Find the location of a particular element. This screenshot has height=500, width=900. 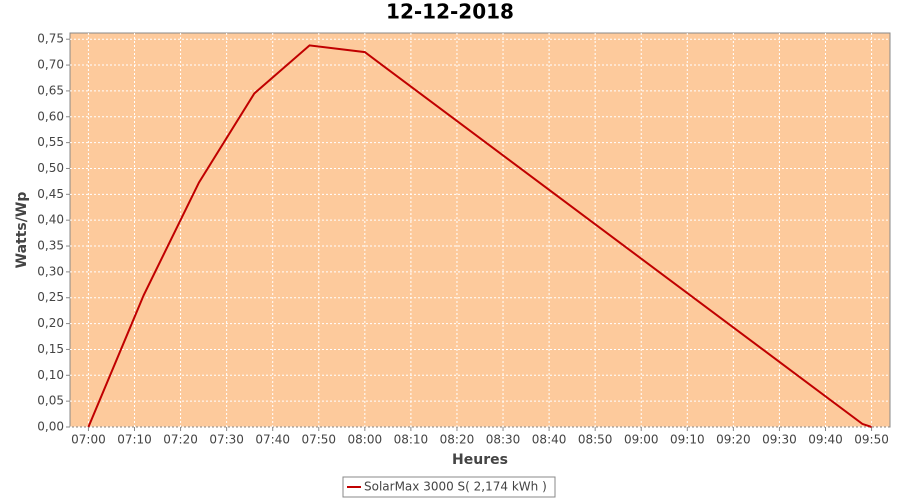

y-tick-label: 0,50 is located at coordinates (50, 168).